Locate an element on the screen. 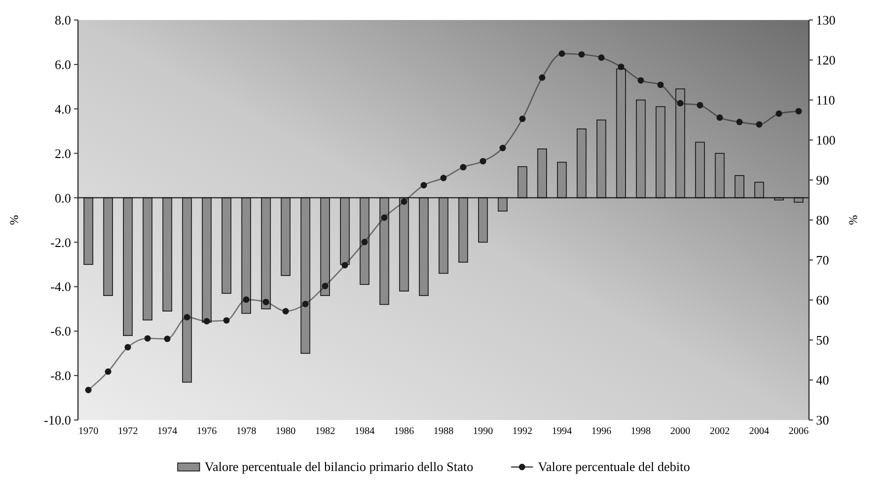 The width and height of the screenshot is (871, 483). x-tick-label: 2004 is located at coordinates (759, 431).